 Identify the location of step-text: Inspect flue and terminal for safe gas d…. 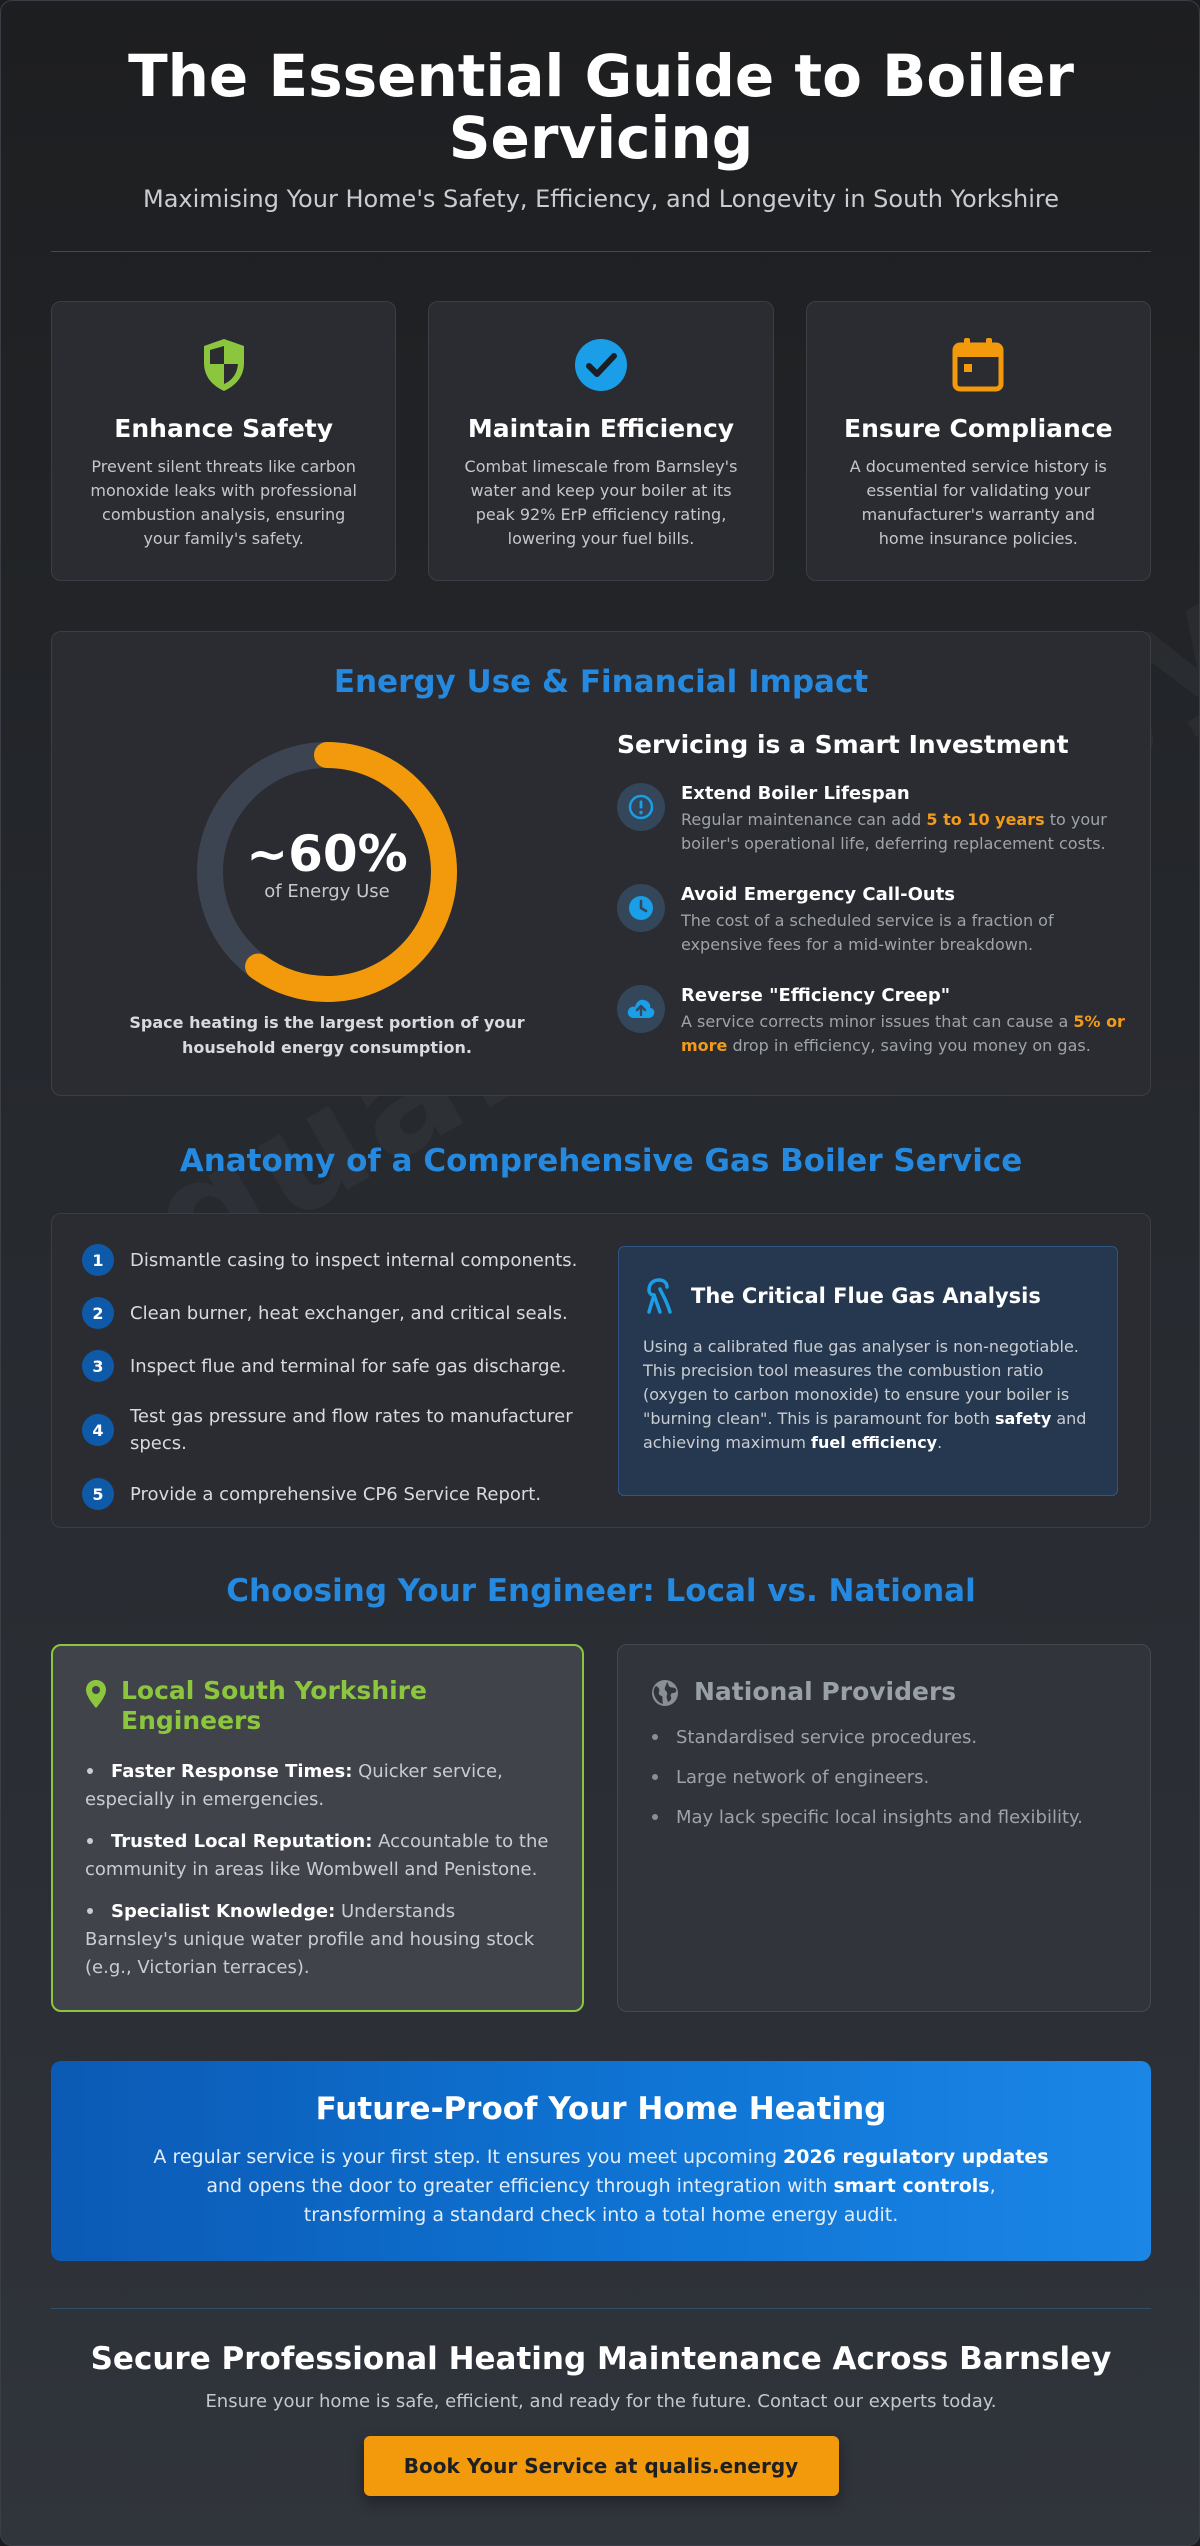
(348, 1366).